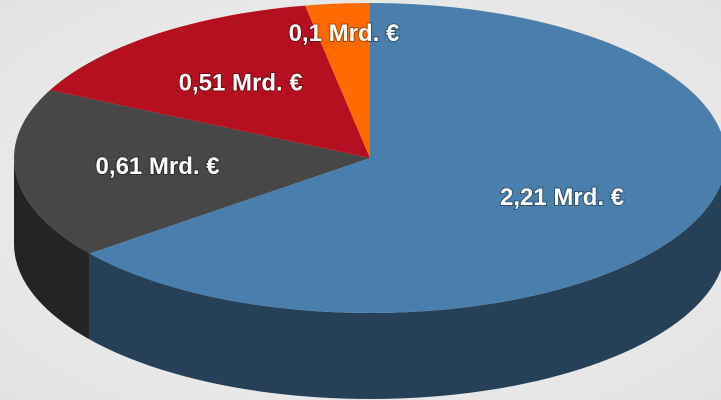 The width and height of the screenshot is (721, 400). What do you see at coordinates (241, 82) in the screenshot?
I see `data-label: 0,51 Mrd. €` at bounding box center [241, 82].